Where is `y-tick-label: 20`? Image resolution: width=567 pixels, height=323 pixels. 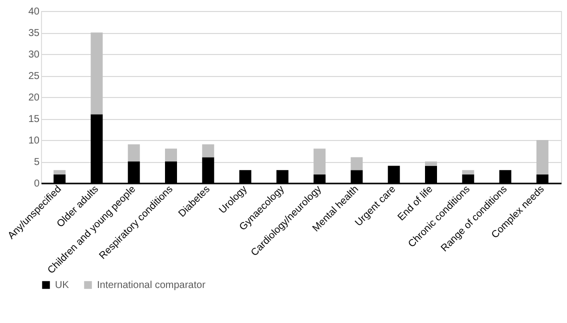
y-tick-label: 20 is located at coordinates (34, 98).